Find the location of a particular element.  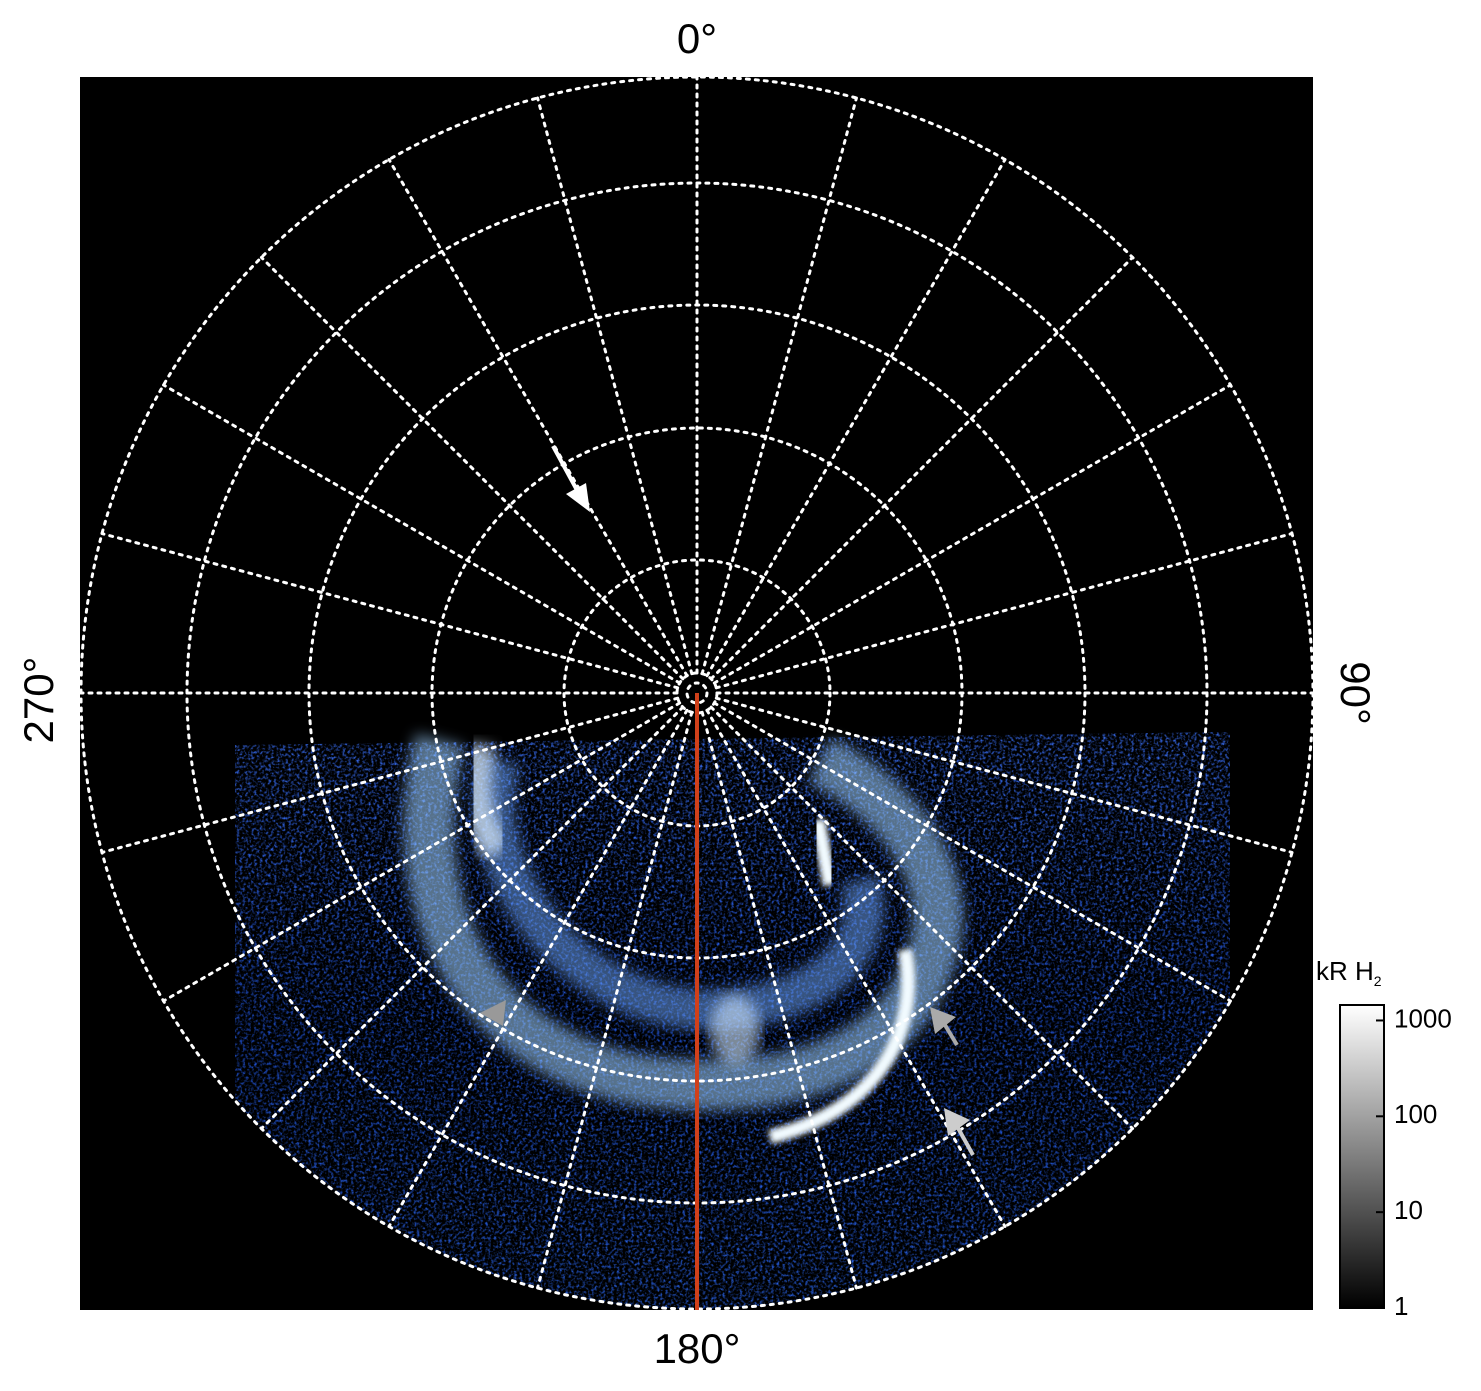

colorbar-label-sub: 2 is located at coordinates (1378, 981).